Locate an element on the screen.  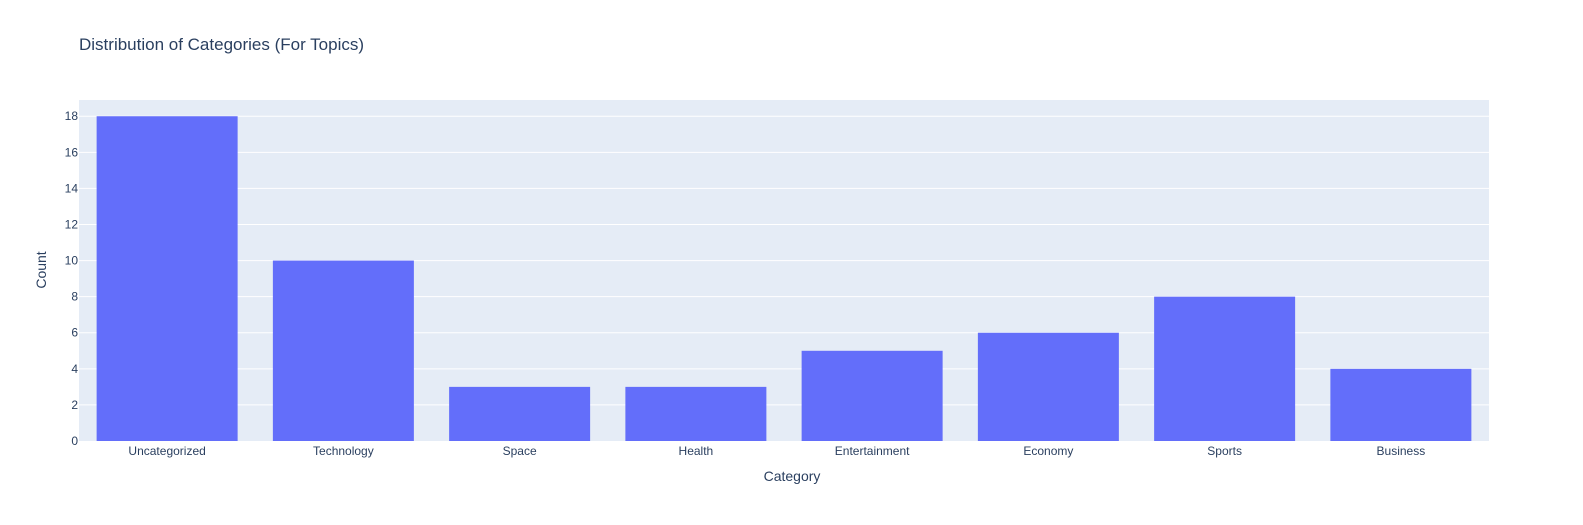
bar-sports is located at coordinates (1225, 368).